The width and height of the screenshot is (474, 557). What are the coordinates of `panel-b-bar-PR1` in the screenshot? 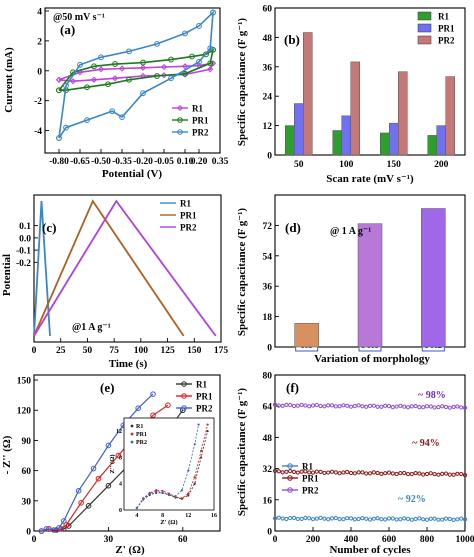 It's located at (346, 135).